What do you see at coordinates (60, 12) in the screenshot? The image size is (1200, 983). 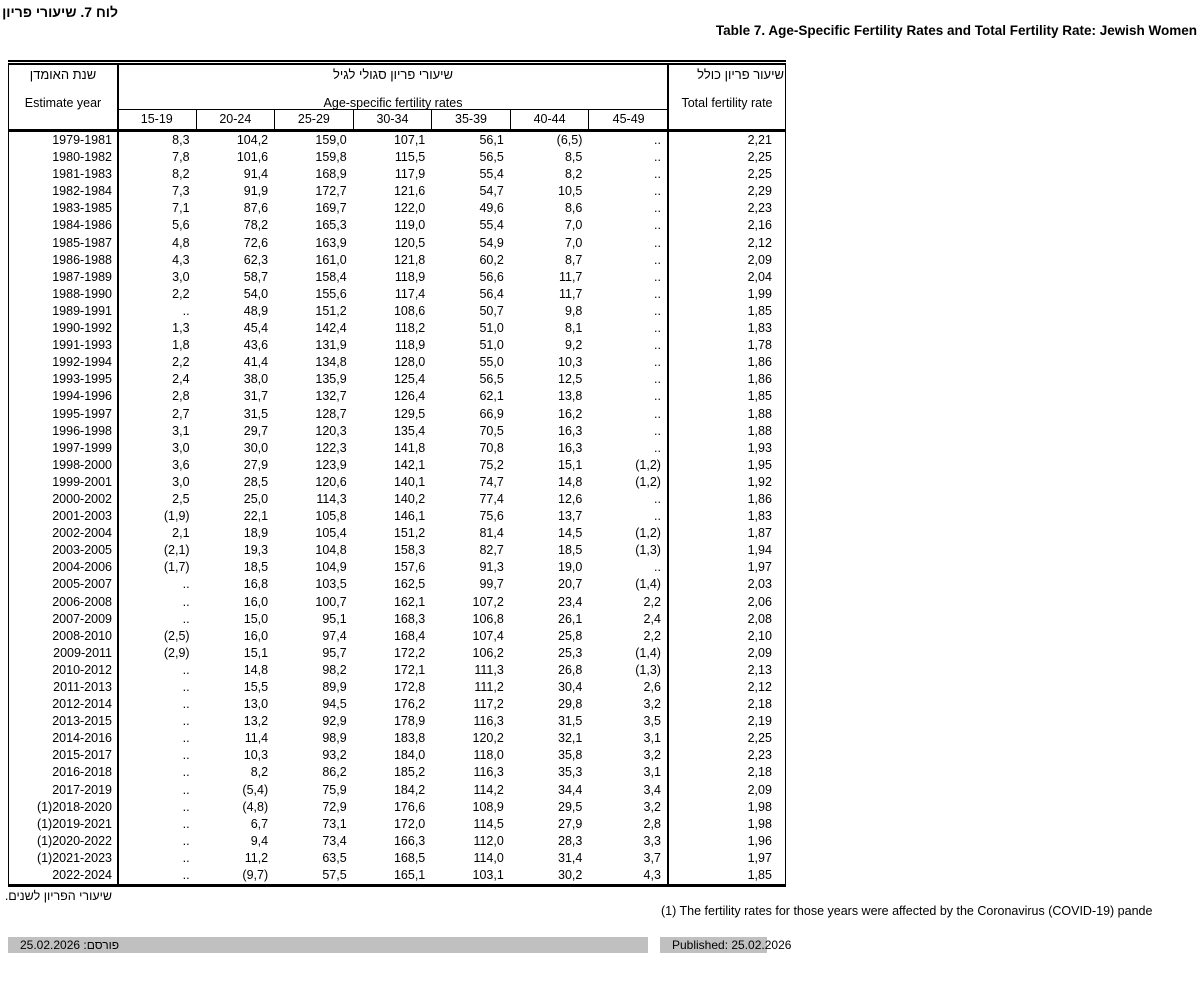 I see `table-title-hebrew: לוח 7. שיעורי פריון` at bounding box center [60, 12].